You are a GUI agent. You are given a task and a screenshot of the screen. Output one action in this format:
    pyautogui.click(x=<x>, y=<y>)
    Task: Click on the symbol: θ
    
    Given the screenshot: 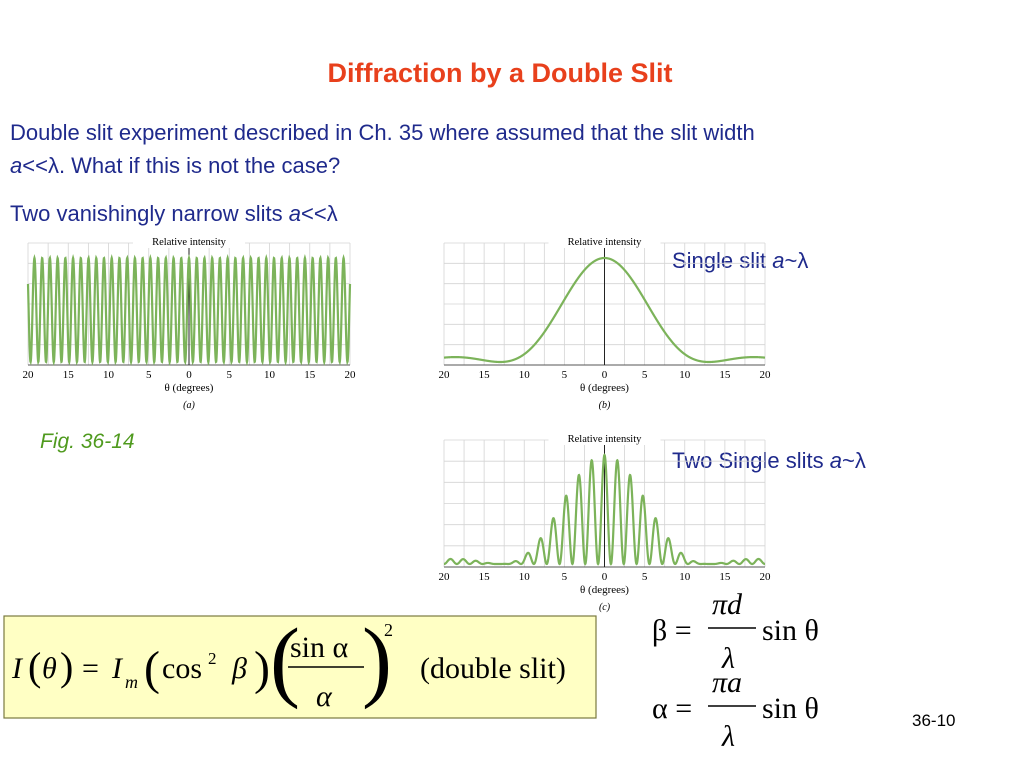 What is the action you would take?
    pyautogui.click(x=49, y=668)
    